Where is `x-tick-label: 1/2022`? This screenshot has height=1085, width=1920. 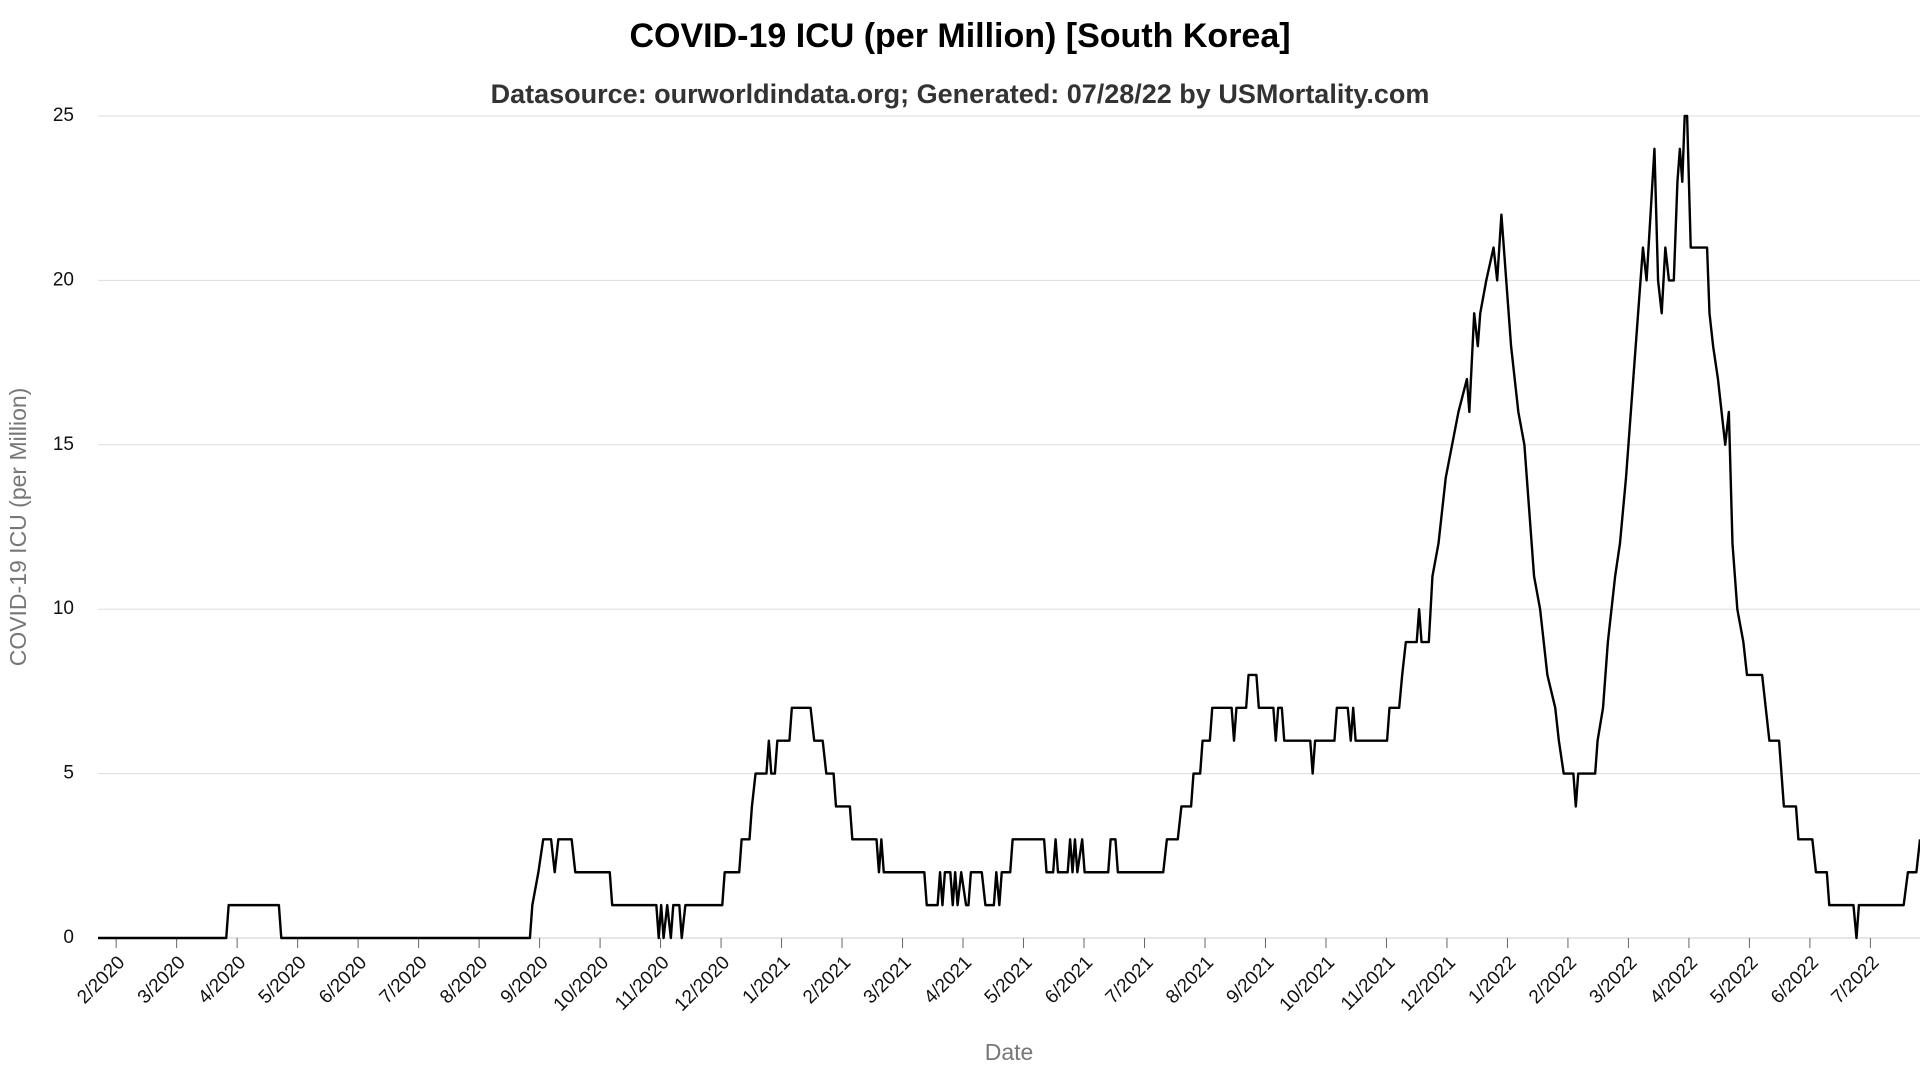
x-tick-label: 1/2022 is located at coordinates (1493, 980).